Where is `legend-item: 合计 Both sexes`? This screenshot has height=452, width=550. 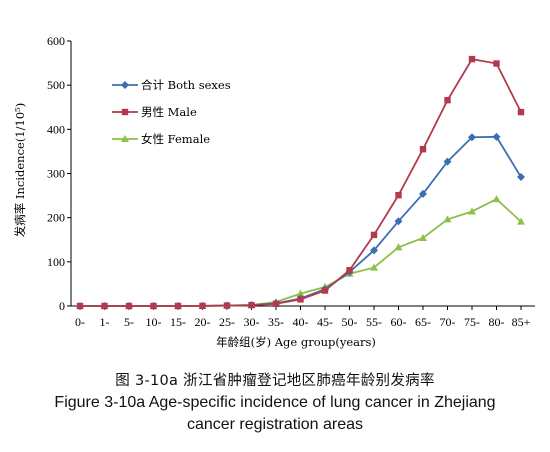 legend-item: 合计 Both sexes is located at coordinates (171, 85).